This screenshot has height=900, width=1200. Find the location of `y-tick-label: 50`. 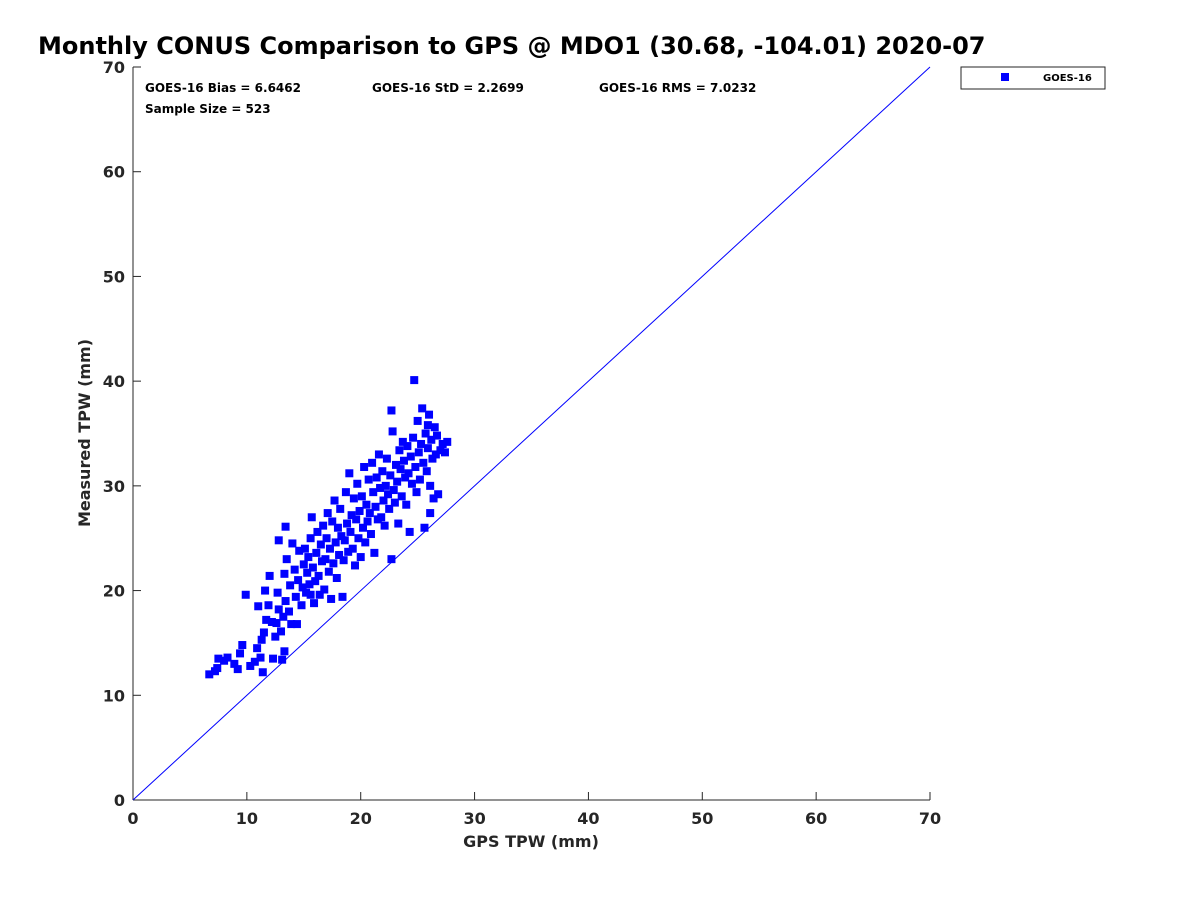

y-tick-label: 50 is located at coordinates (114, 276).